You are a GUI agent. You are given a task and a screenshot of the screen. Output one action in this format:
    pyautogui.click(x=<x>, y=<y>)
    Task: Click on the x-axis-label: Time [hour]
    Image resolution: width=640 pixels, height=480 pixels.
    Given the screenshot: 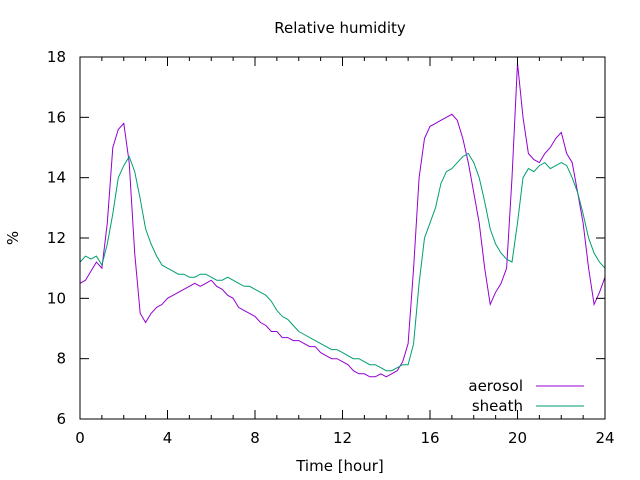 What is the action you would take?
    pyautogui.click(x=339, y=466)
    